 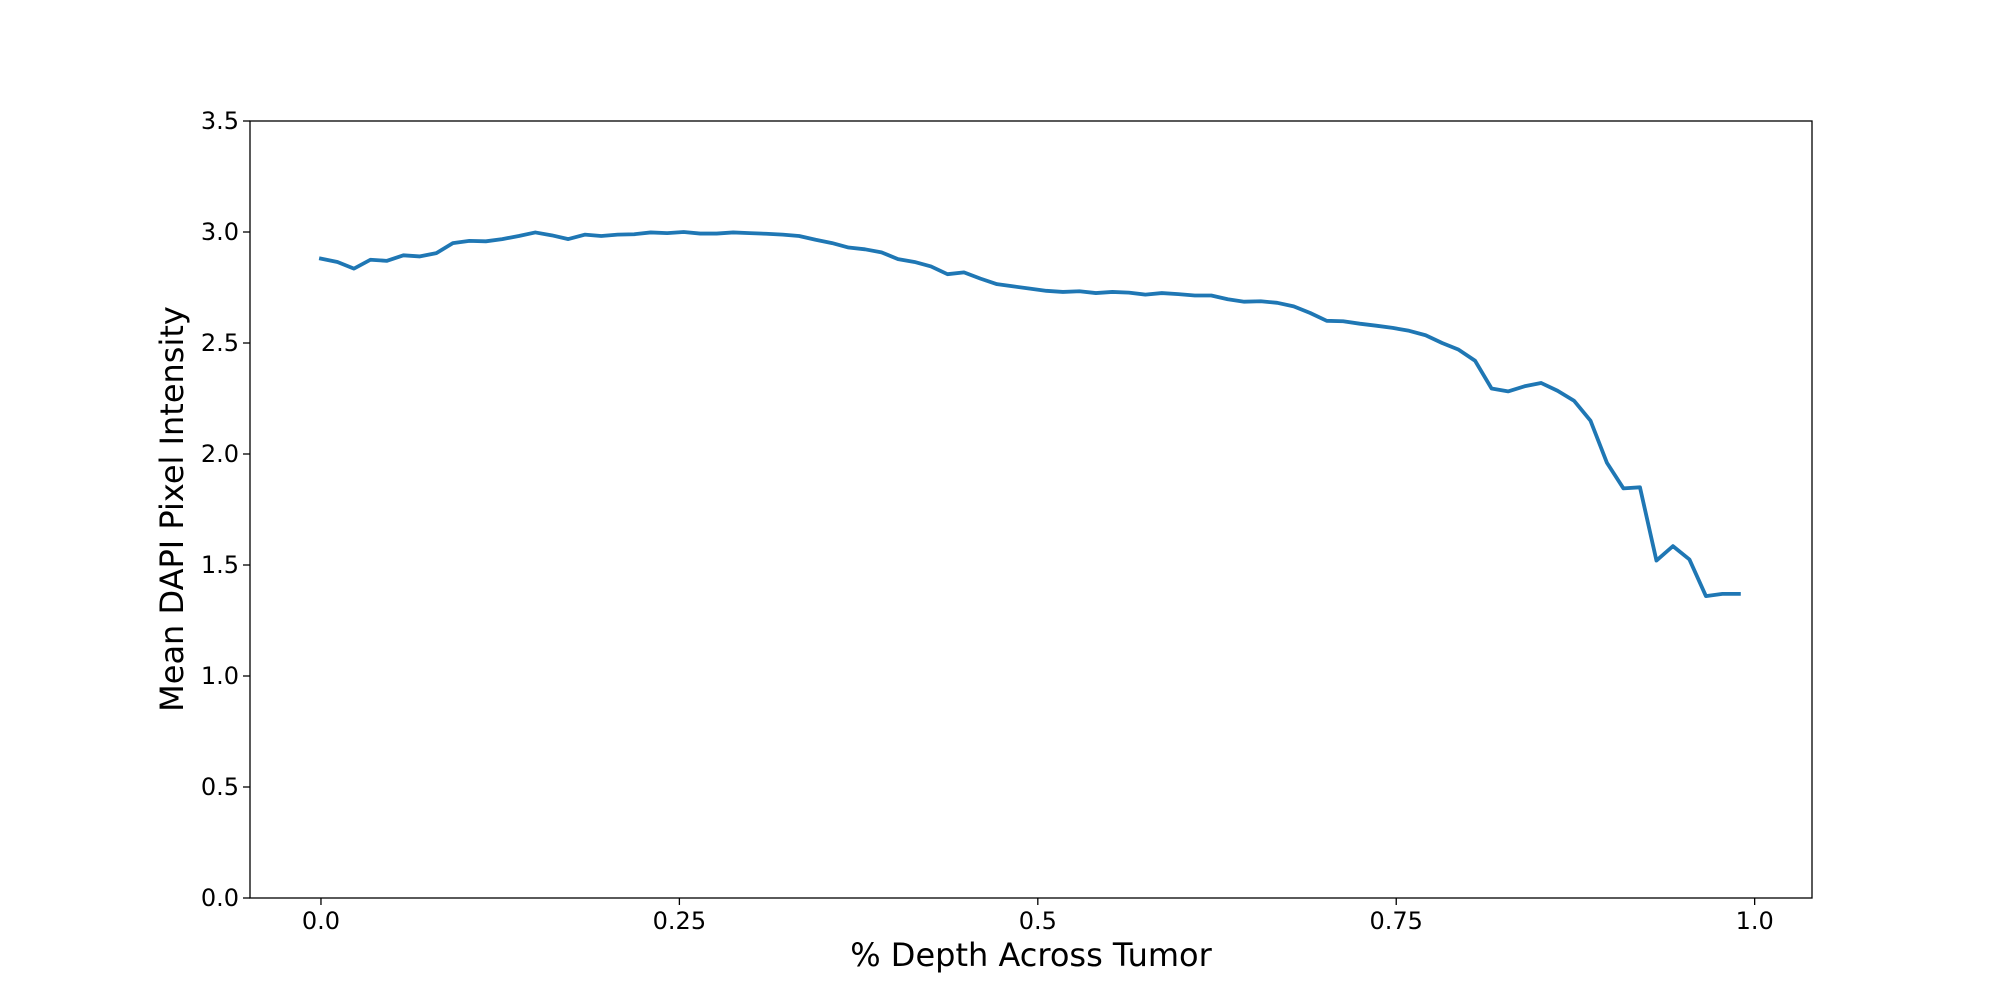 What do you see at coordinates (220, 898) in the screenshot?
I see `y-tick-label: 0.0` at bounding box center [220, 898].